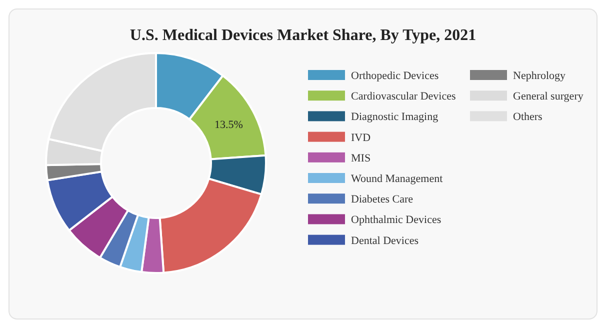 The image size is (606, 328). What do you see at coordinates (395, 76) in the screenshot?
I see `legend-label: Orthopedic Devices` at bounding box center [395, 76].